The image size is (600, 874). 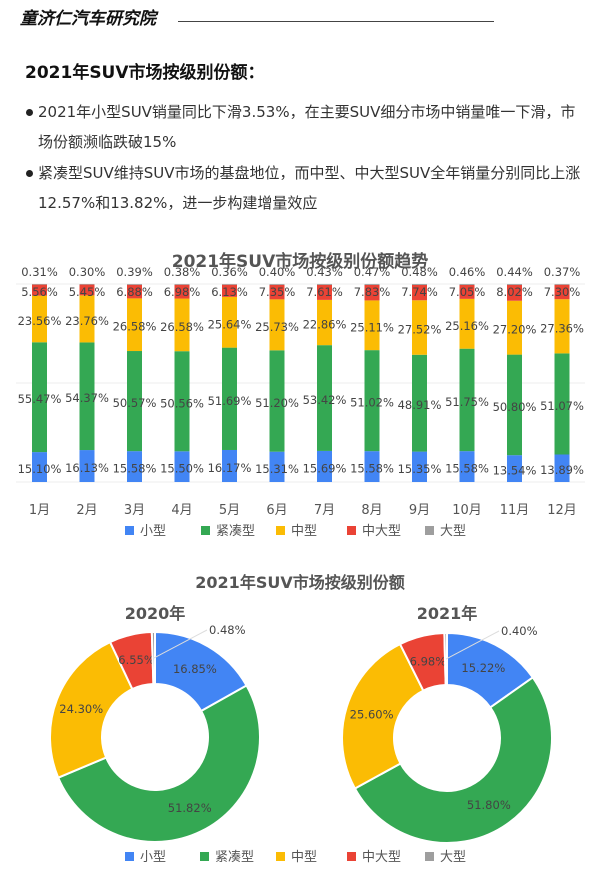 I want to click on x-tick-label: 12月, so click(x=562, y=510).